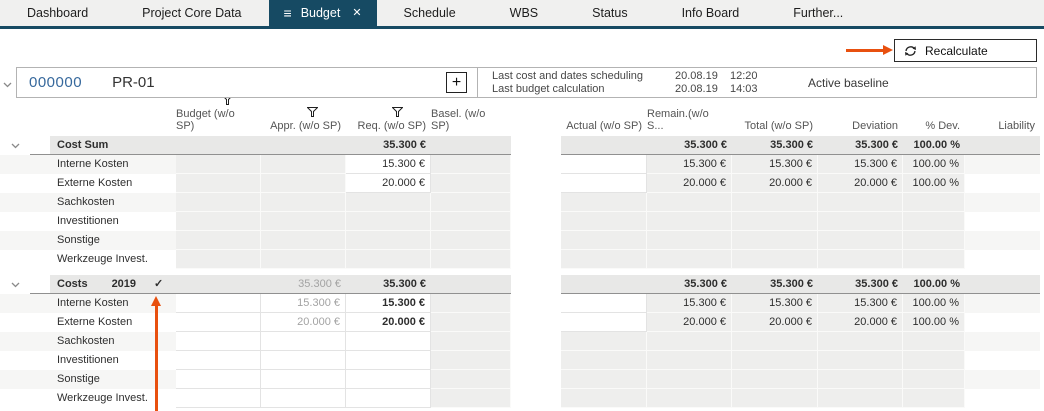 The width and height of the screenshot is (1044, 411). Describe the element at coordinates (303, 322) in the screenshot. I see `cell-appr: 20.000 €` at that location.